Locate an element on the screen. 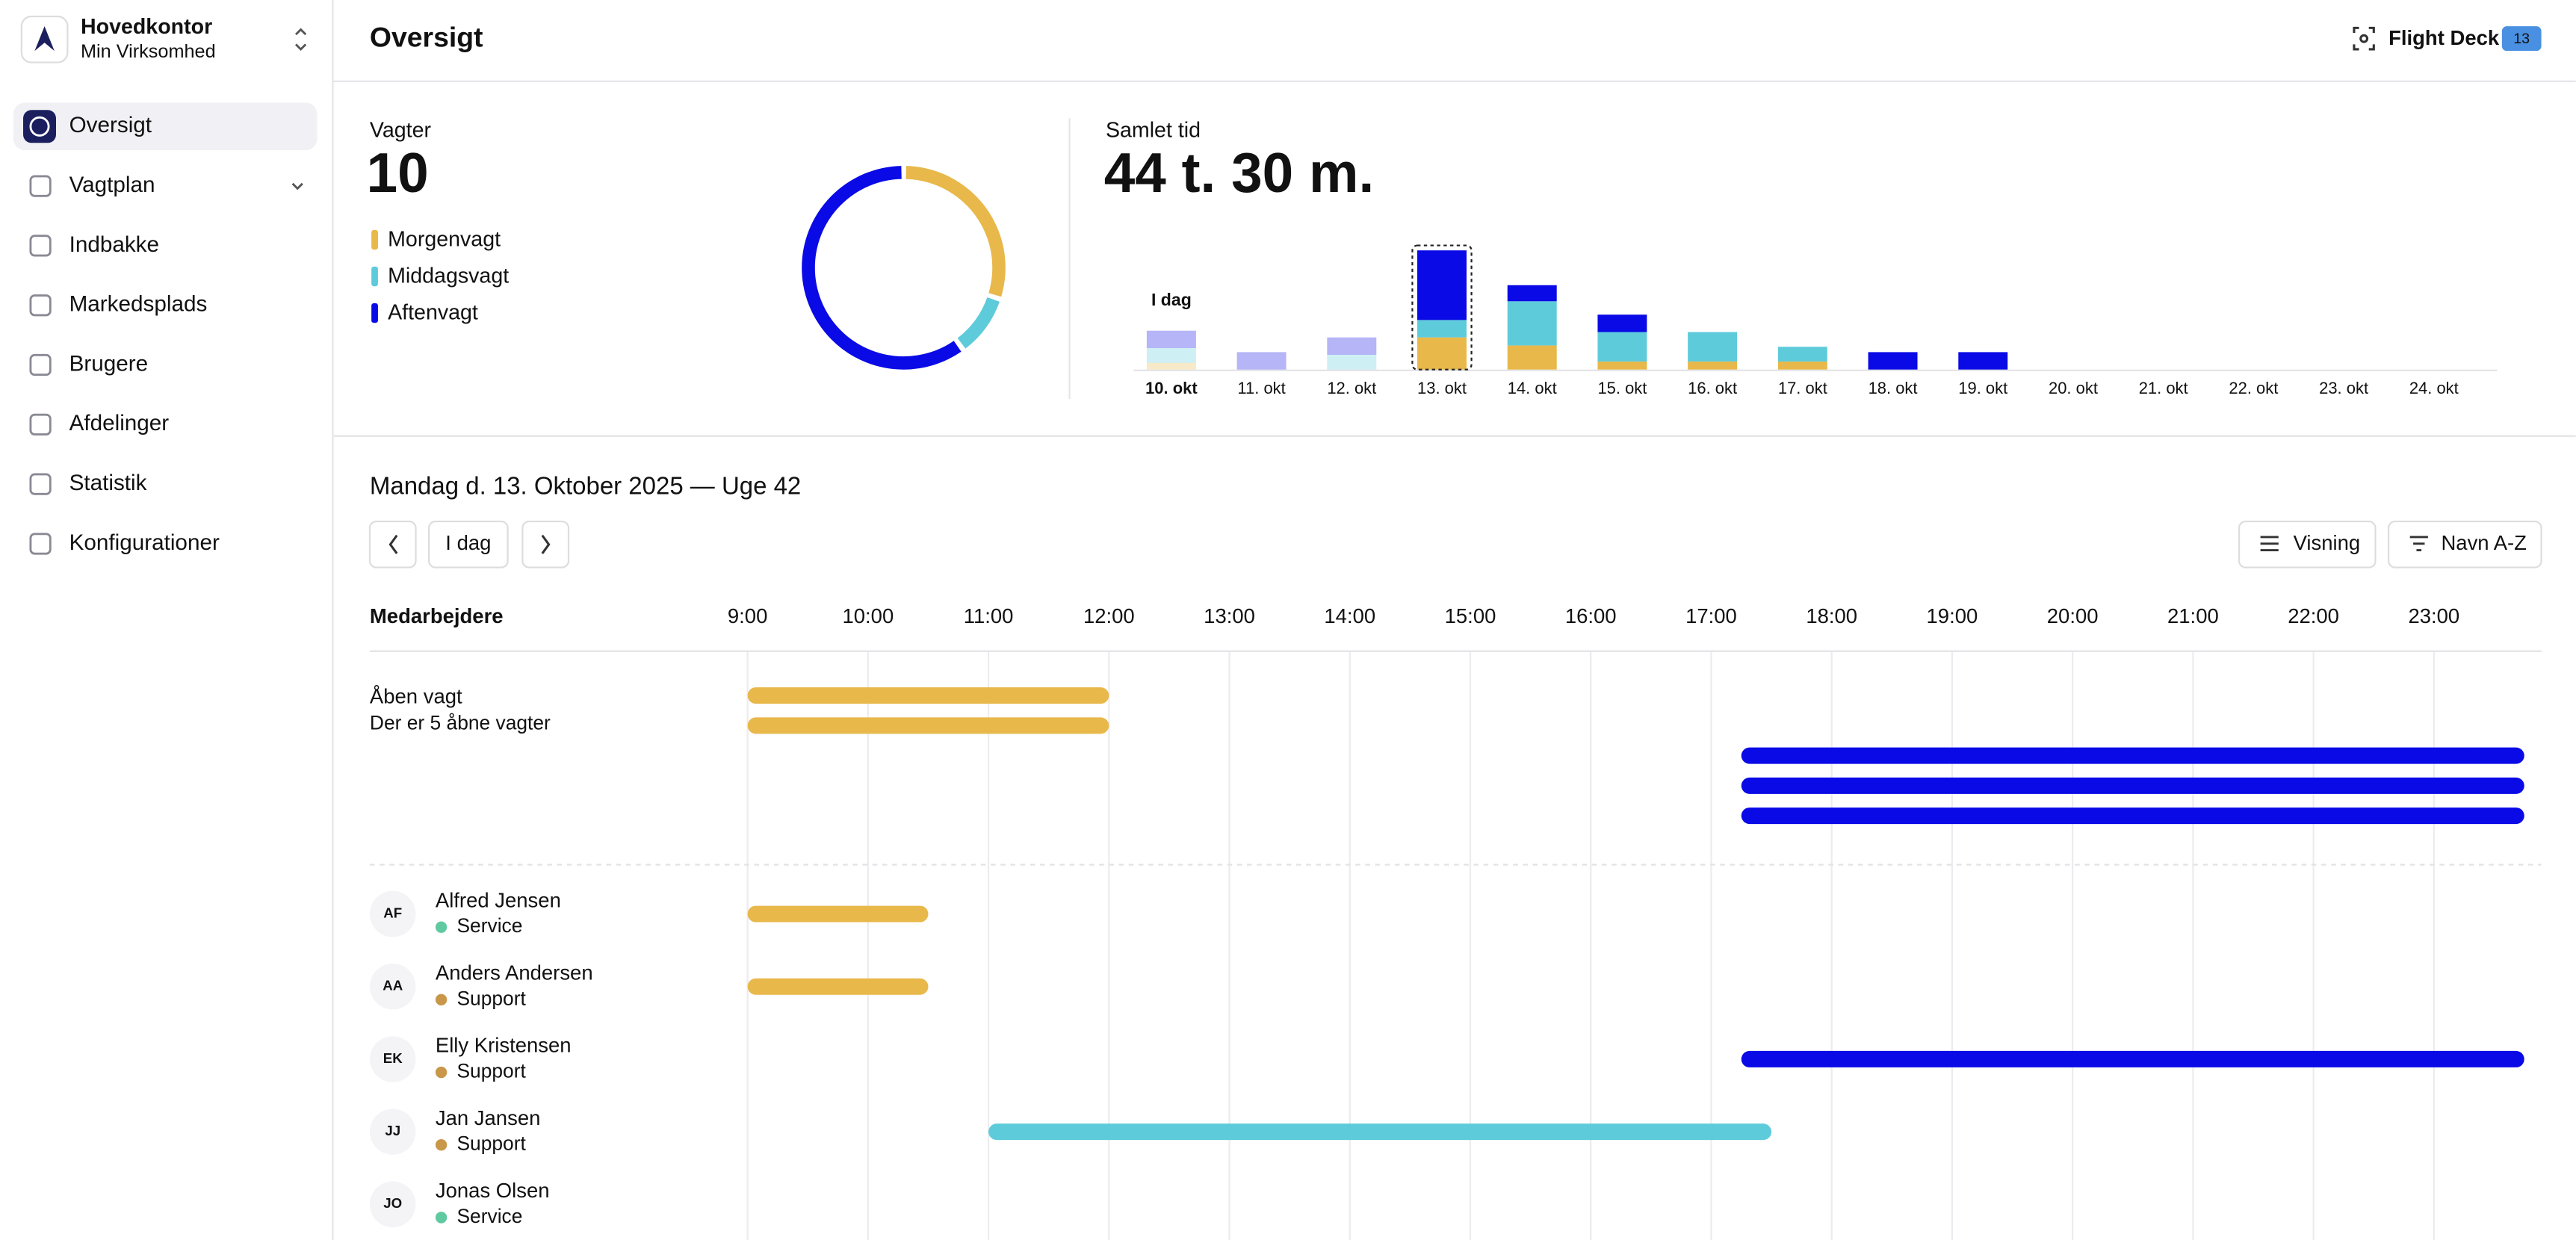  legend-label: Morgenvagt is located at coordinates (444, 240).